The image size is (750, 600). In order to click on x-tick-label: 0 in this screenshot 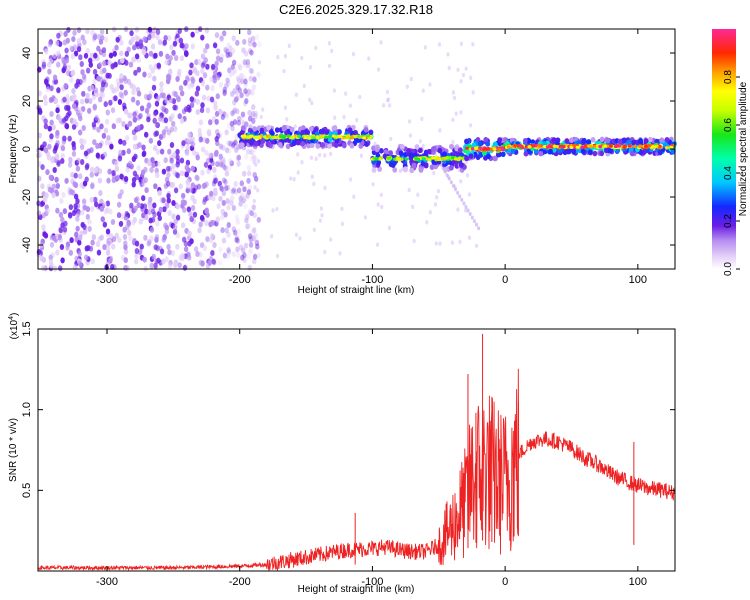, I will do `click(505, 582)`.